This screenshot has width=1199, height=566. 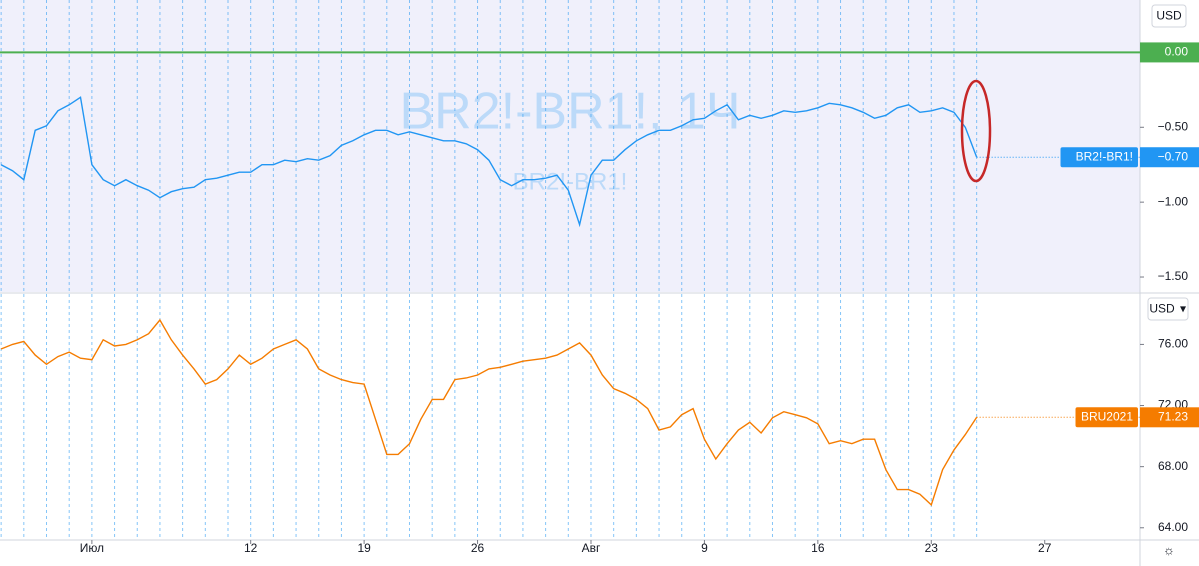 What do you see at coordinates (364, 548) in the screenshot?
I see `x-tick-label: 19` at bounding box center [364, 548].